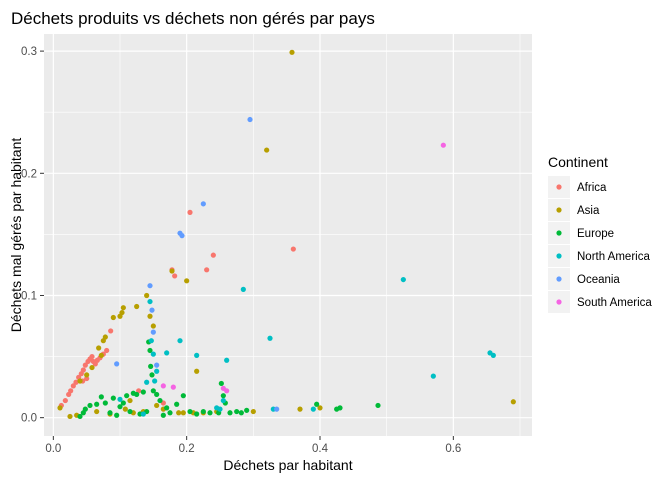 This screenshot has width=672, height=480. What do you see at coordinates (598, 280) in the screenshot?
I see `legend-label: Oceania` at bounding box center [598, 280].